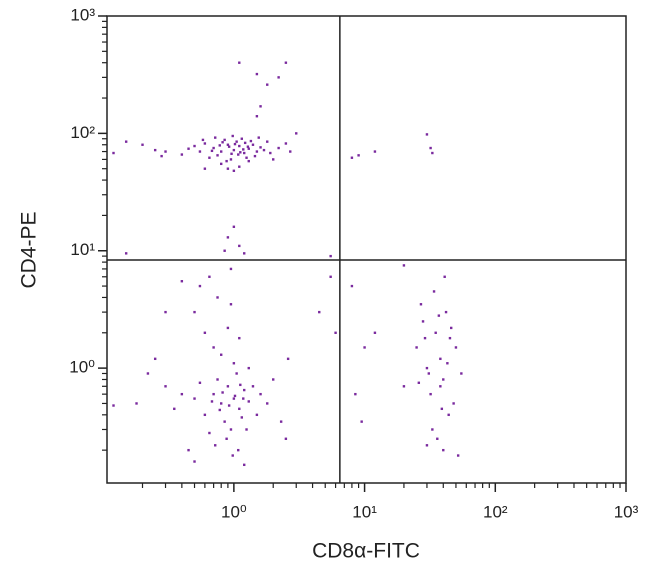 The image size is (650, 577). I want to click on x-tick-label: 10³, so click(626, 511).